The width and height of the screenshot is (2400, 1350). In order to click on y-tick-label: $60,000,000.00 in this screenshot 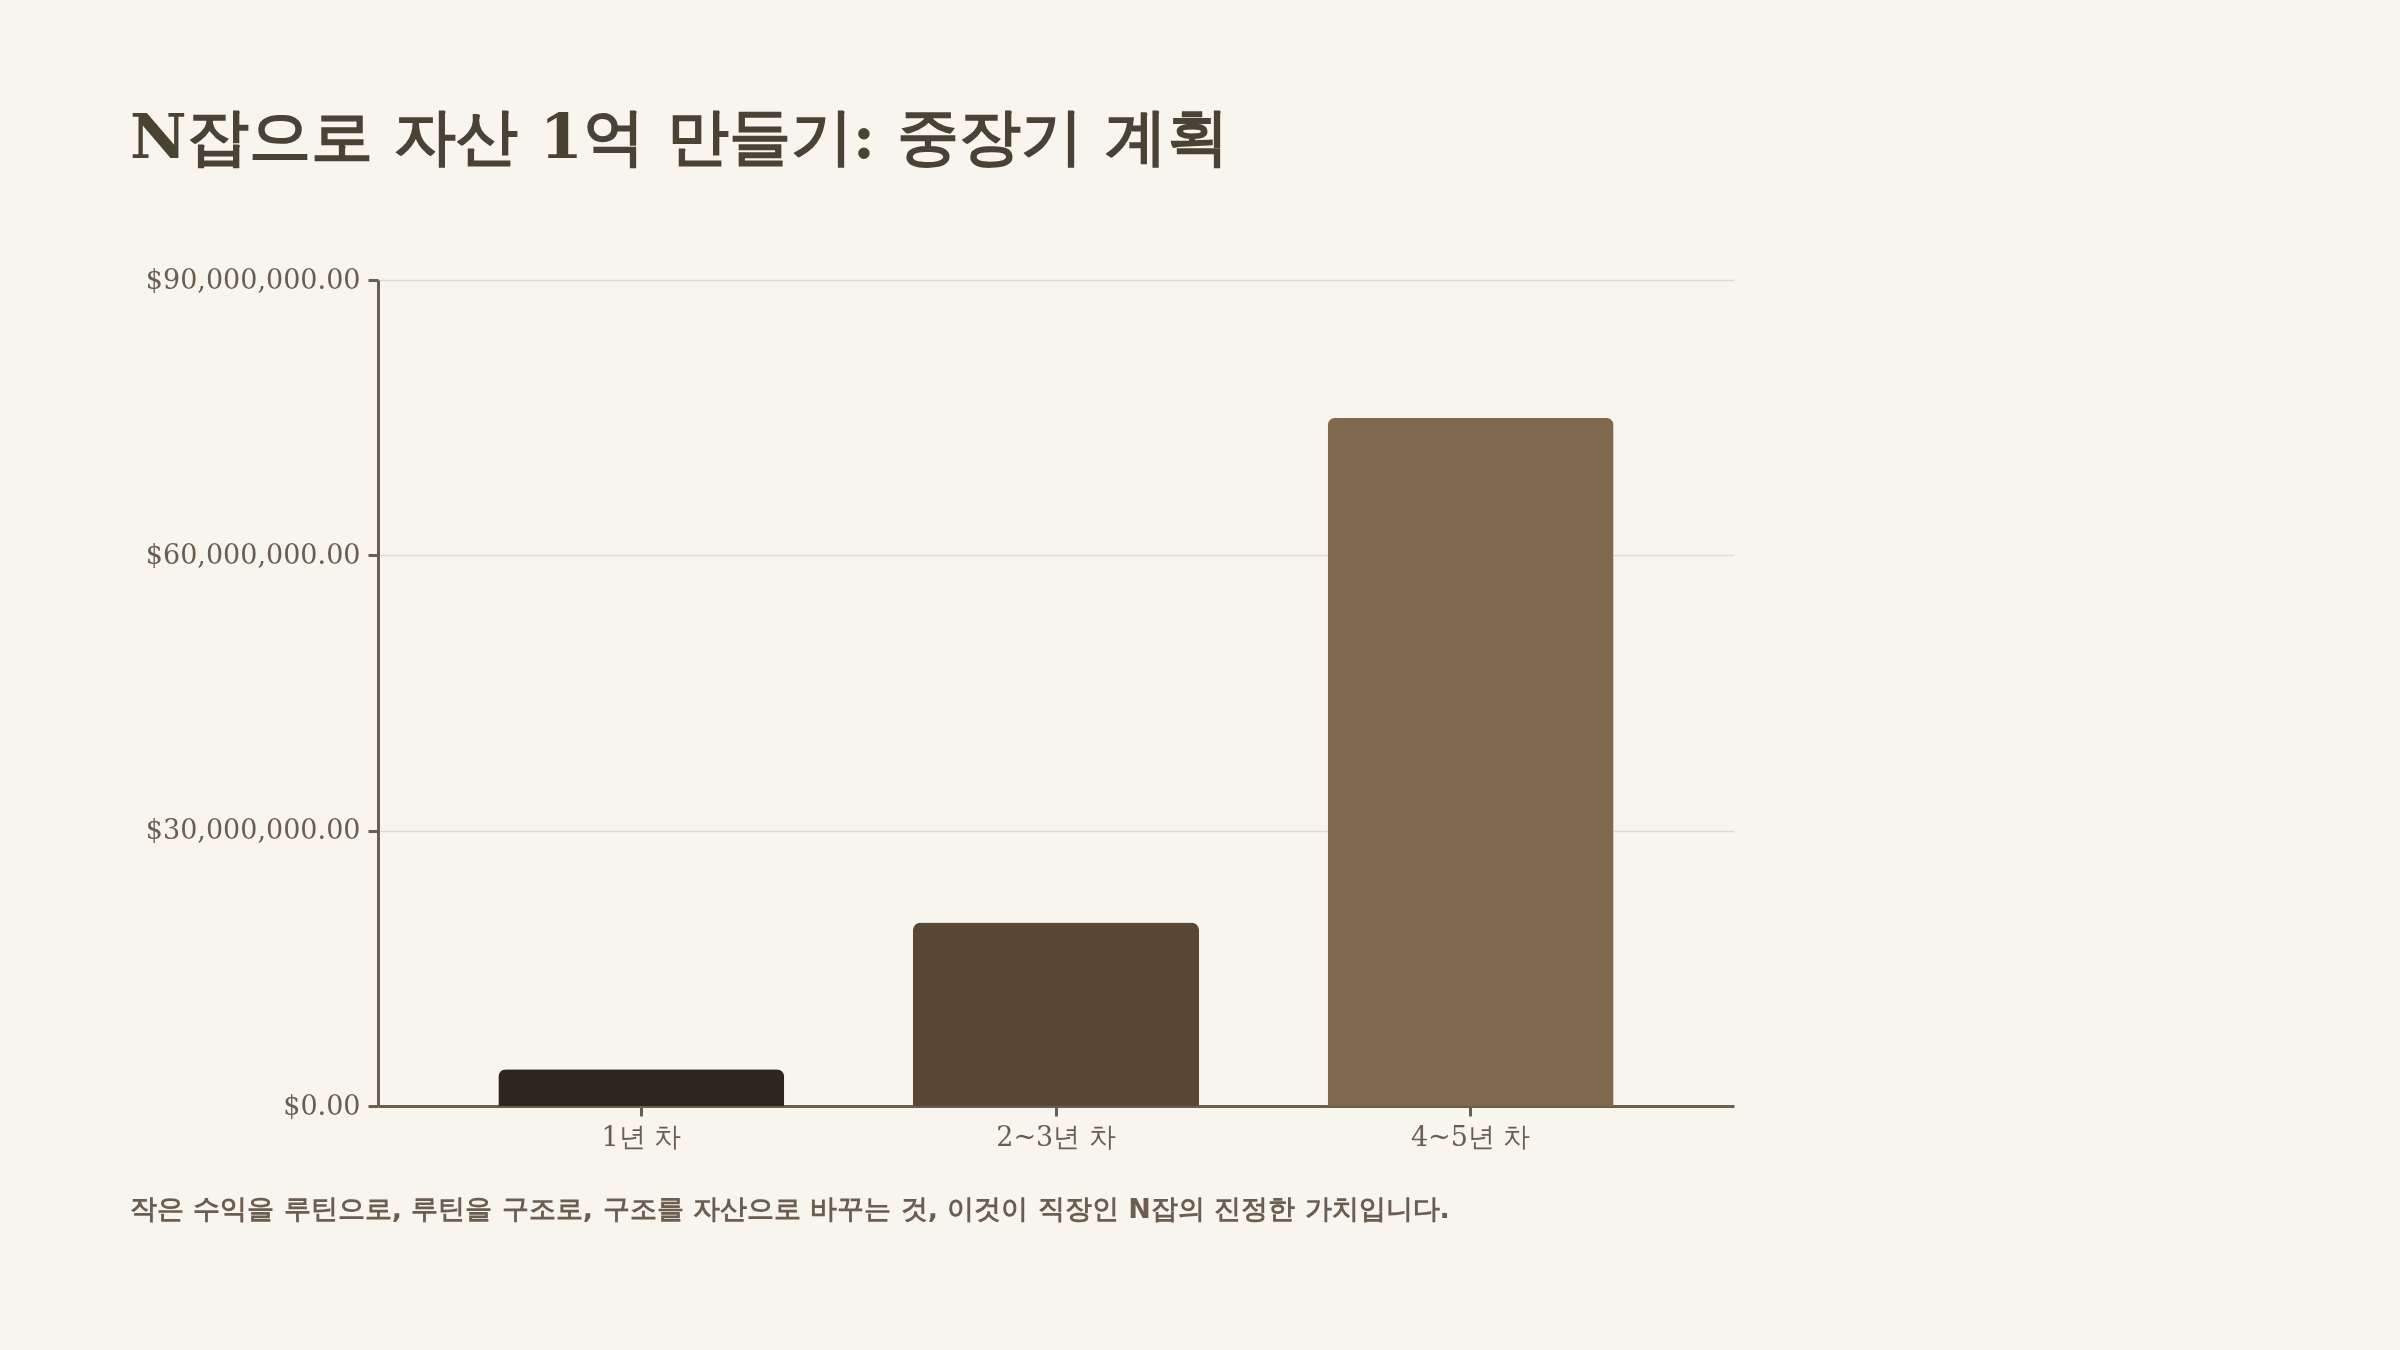, I will do `click(253, 554)`.